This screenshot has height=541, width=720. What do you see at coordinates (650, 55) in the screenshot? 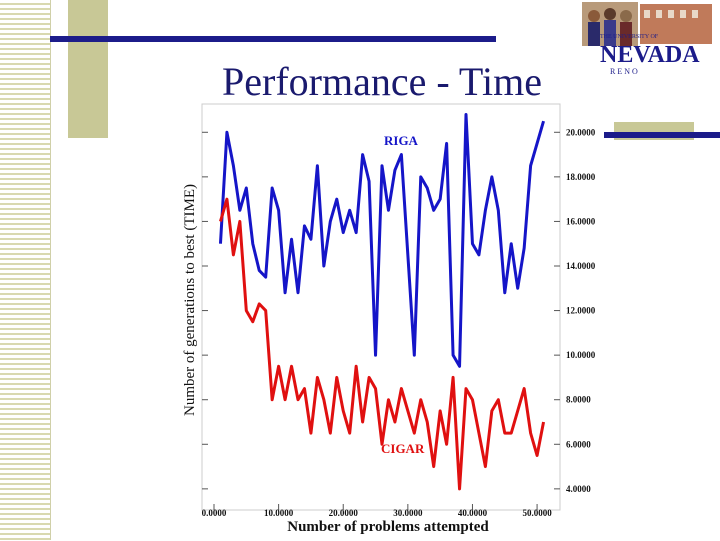
I see `logo-name: NEVADA` at bounding box center [650, 55].